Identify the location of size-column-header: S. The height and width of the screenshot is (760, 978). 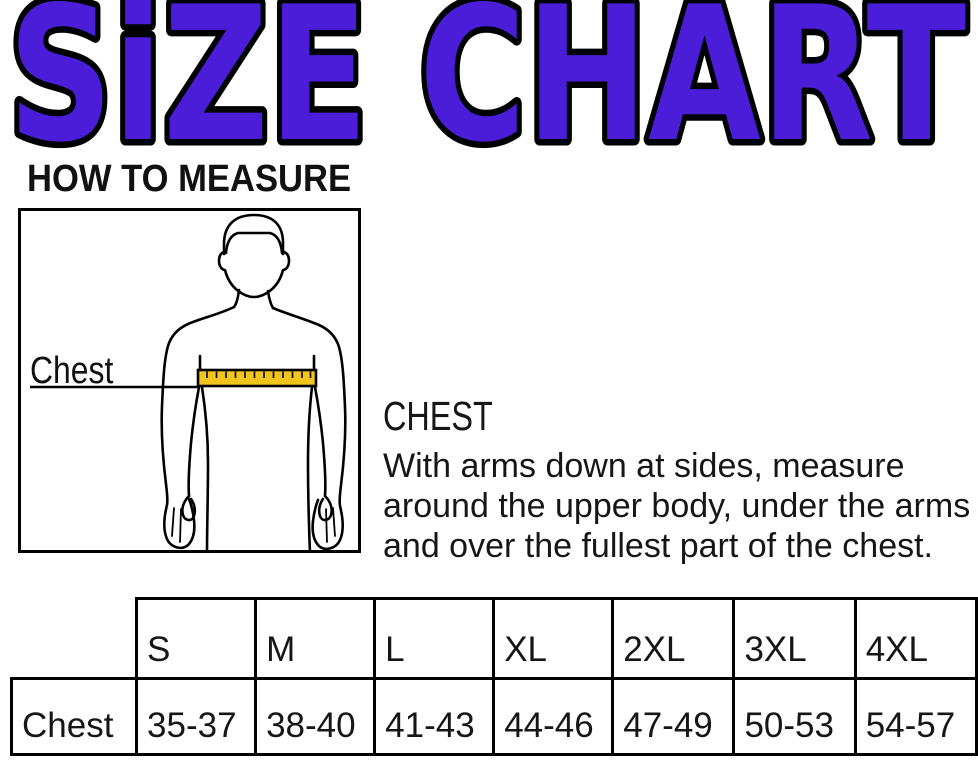
(196, 638).